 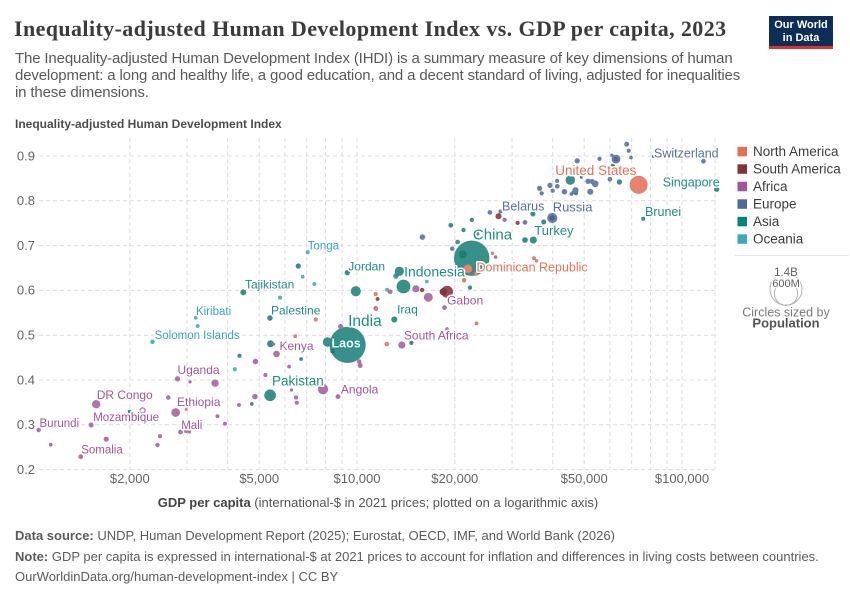 What do you see at coordinates (130, 478) in the screenshot?
I see `svg-text: $2,000` at bounding box center [130, 478].